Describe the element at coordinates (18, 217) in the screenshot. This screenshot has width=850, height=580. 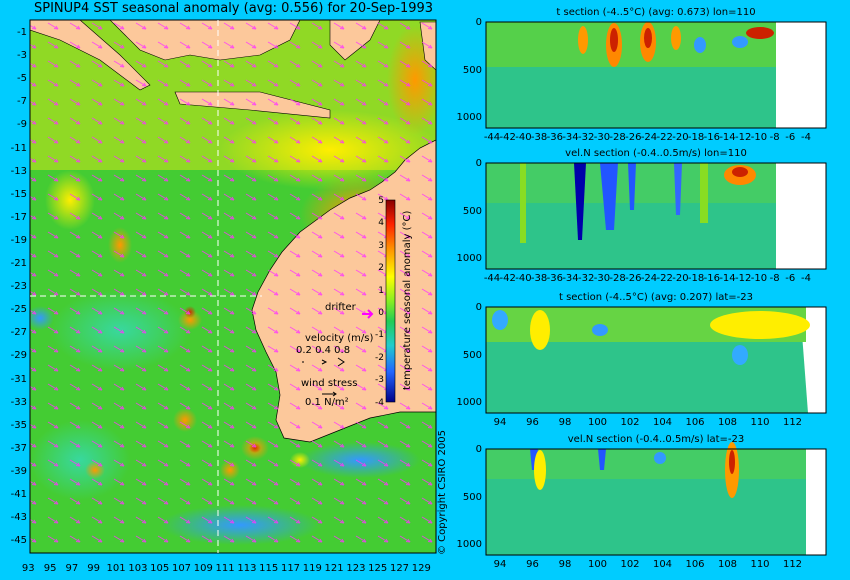
I see `map-y-tick: -17` at that location.